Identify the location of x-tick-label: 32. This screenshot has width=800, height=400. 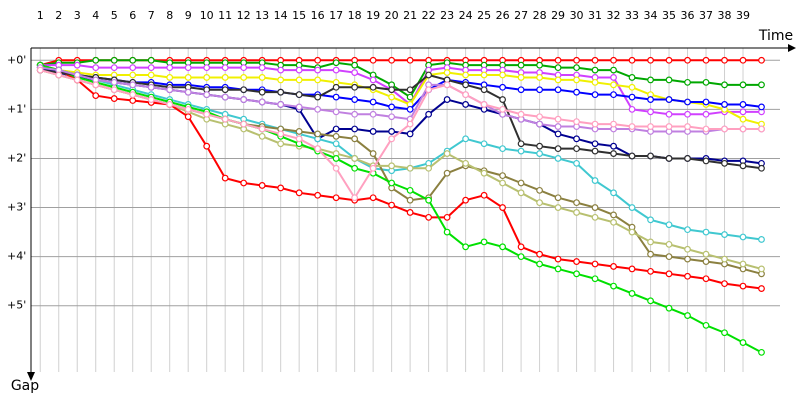
(614, 15).